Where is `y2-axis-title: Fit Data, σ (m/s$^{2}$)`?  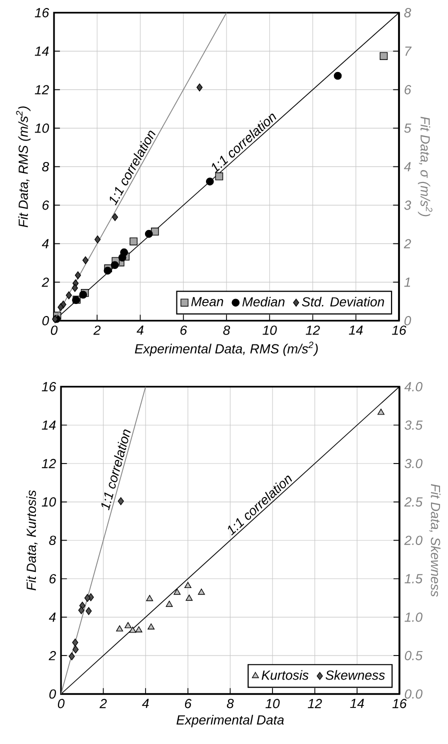 y2-axis-title: Fit Data, σ (m/s$^{2}$) is located at coordinates (425, 166).